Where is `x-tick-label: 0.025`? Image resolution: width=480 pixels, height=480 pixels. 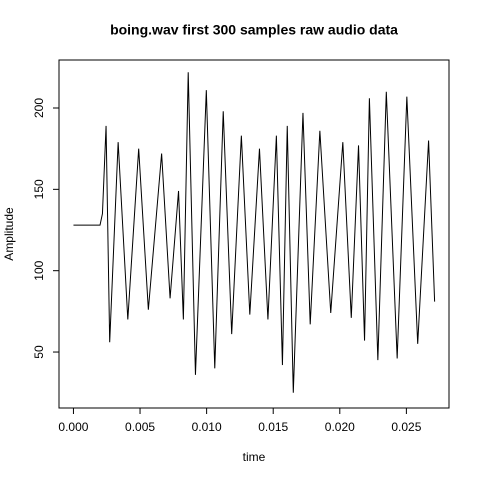 x-tick-label: 0.025 is located at coordinates (406, 427).